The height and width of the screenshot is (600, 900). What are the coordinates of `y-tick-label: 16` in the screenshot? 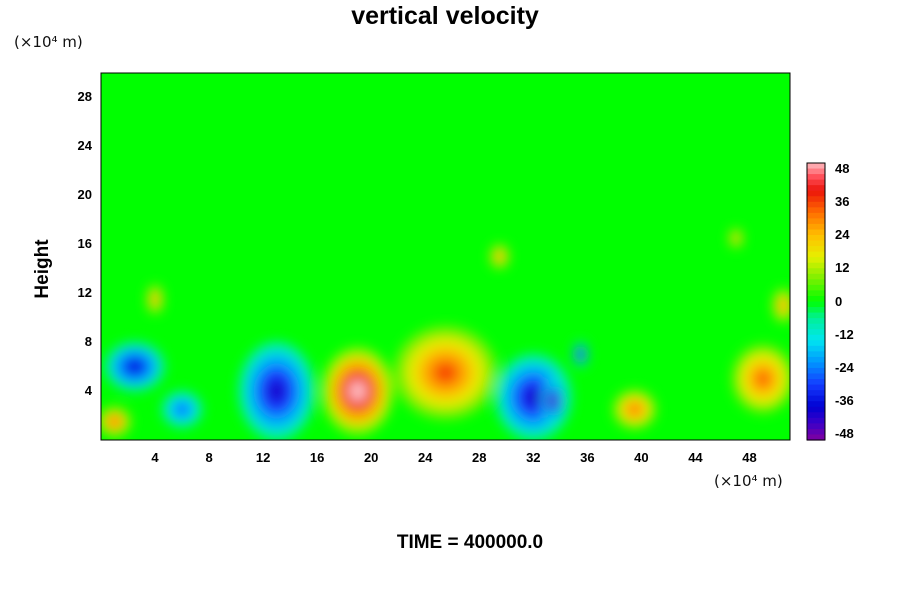 It's located at (84, 244).